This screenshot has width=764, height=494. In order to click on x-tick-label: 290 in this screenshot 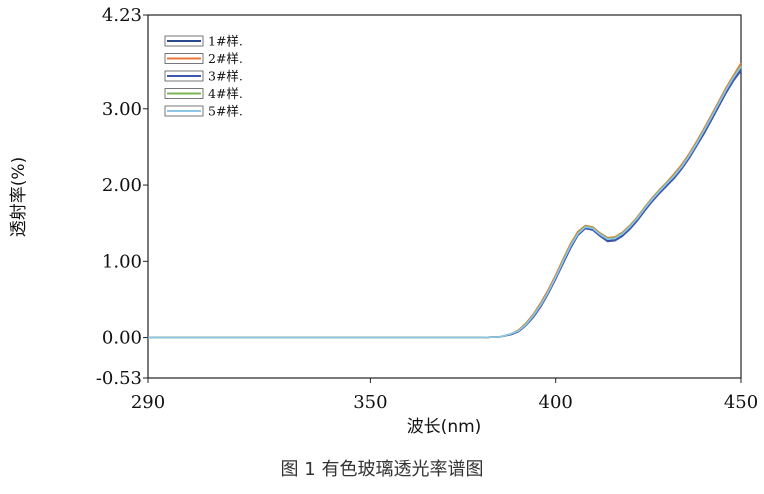, I will do `click(148, 402)`.